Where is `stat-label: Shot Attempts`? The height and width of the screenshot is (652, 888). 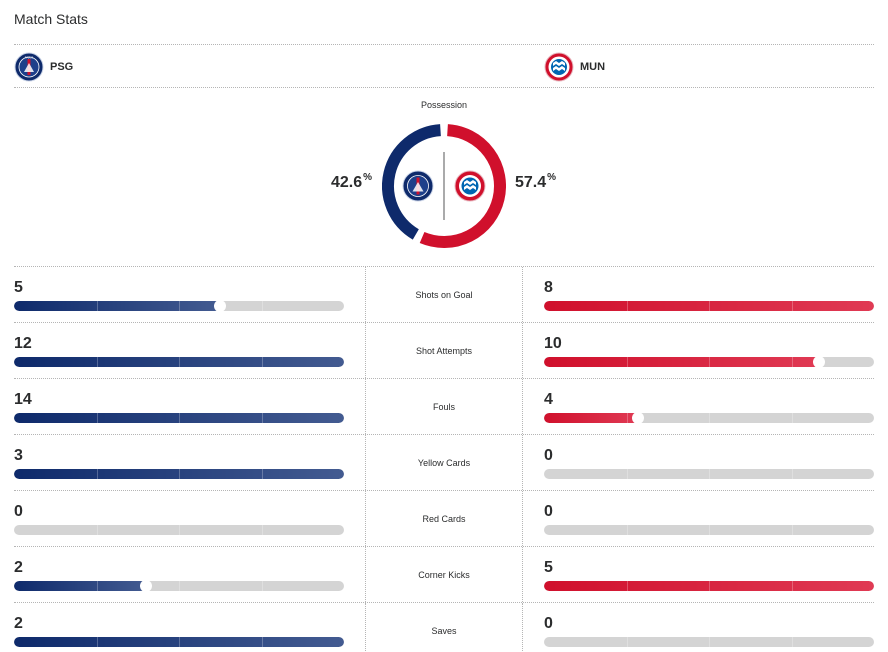 stat-label: Shot Attempts is located at coordinates (444, 351).